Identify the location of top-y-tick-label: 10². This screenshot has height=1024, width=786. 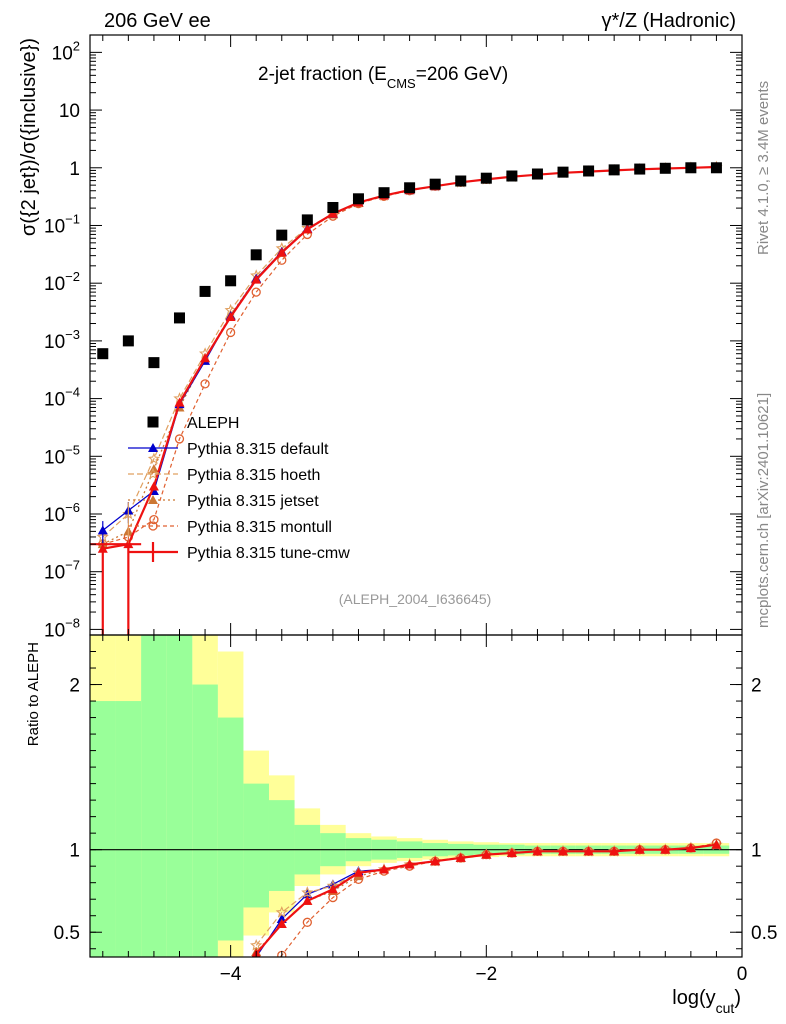
(66, 51).